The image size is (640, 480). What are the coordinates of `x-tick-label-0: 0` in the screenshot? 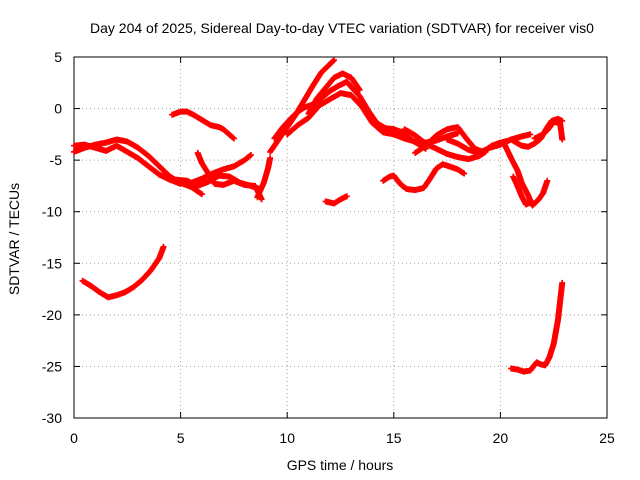 It's located at (74, 438).